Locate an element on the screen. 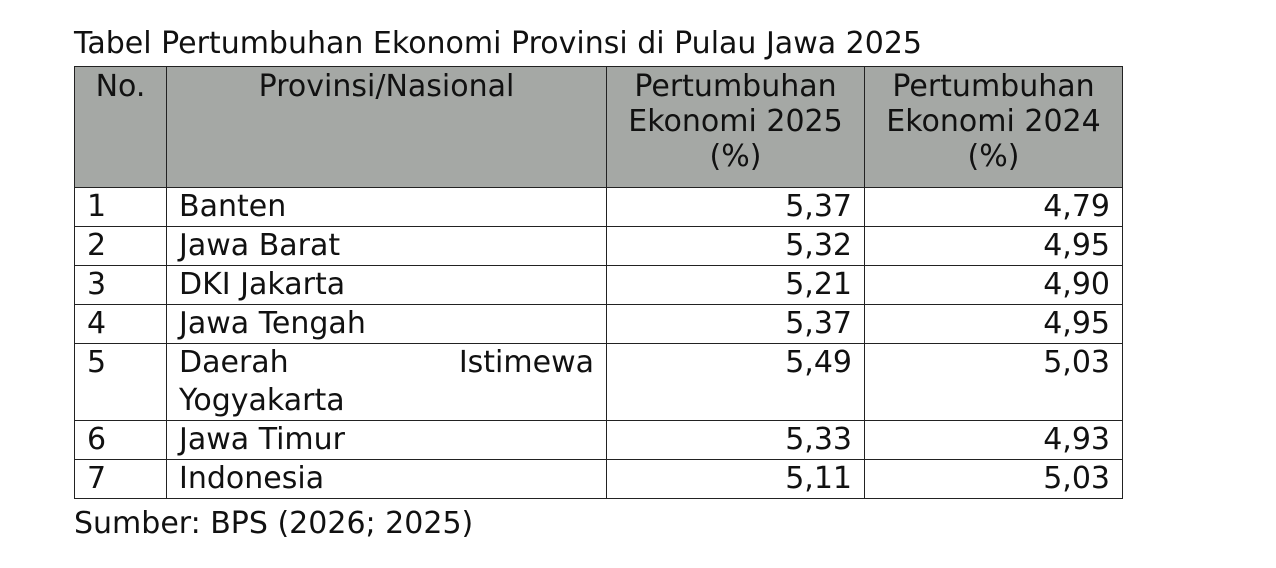 The image size is (1276, 568). table-row: 5 Daerah Istimewa Yogyakarta 5,49 5,03 is located at coordinates (598, 382).